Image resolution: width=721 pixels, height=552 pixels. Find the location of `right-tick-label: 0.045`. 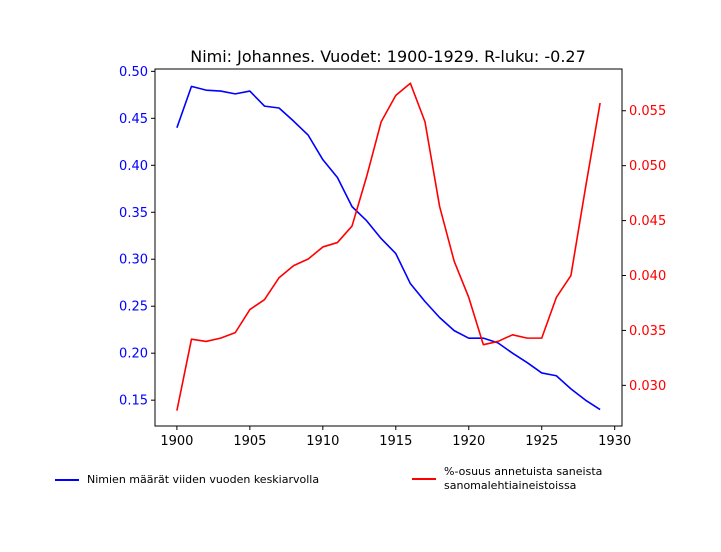

right-tick-label: 0.045 is located at coordinates (647, 221).